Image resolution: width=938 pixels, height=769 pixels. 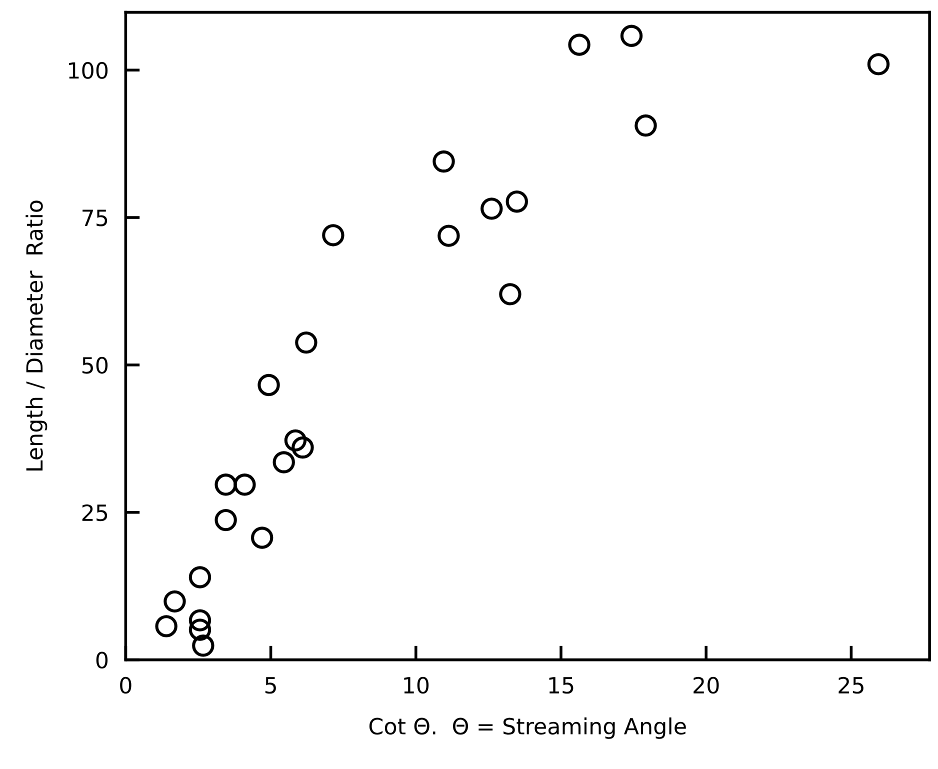 I want to click on y-tick-label: 75, so click(x=95, y=218).